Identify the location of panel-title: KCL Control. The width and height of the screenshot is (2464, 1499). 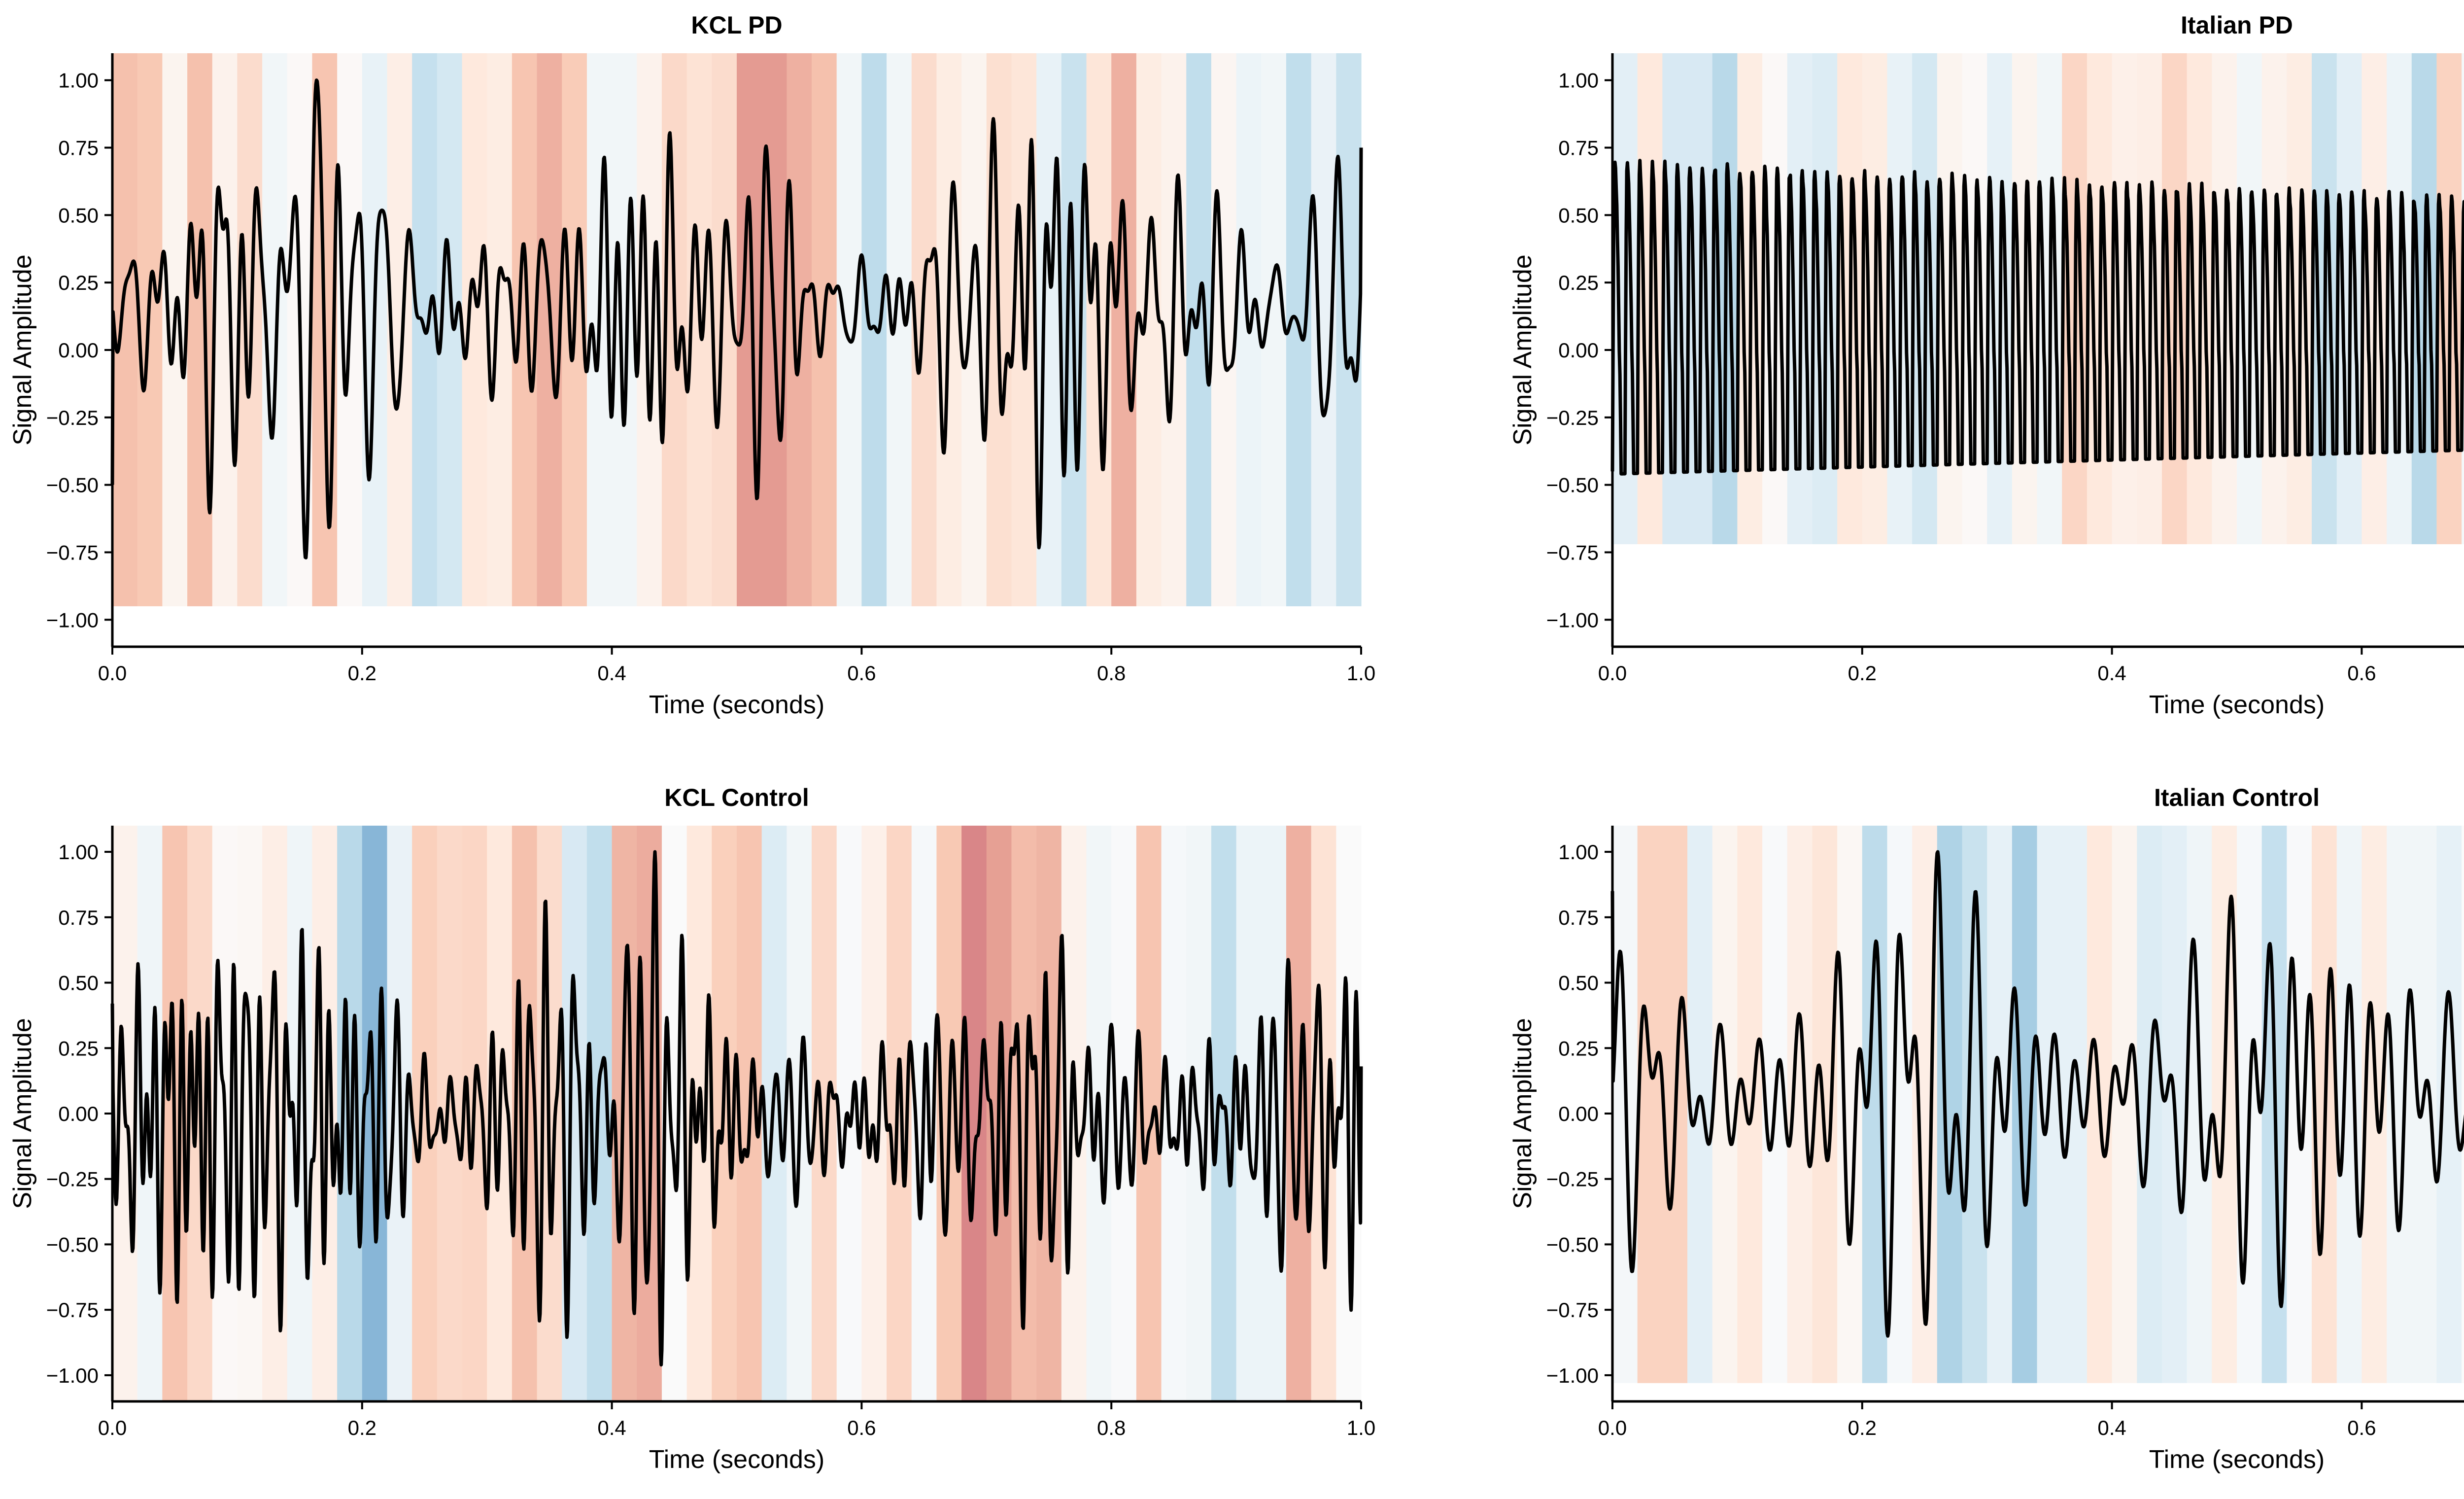
(736, 797).